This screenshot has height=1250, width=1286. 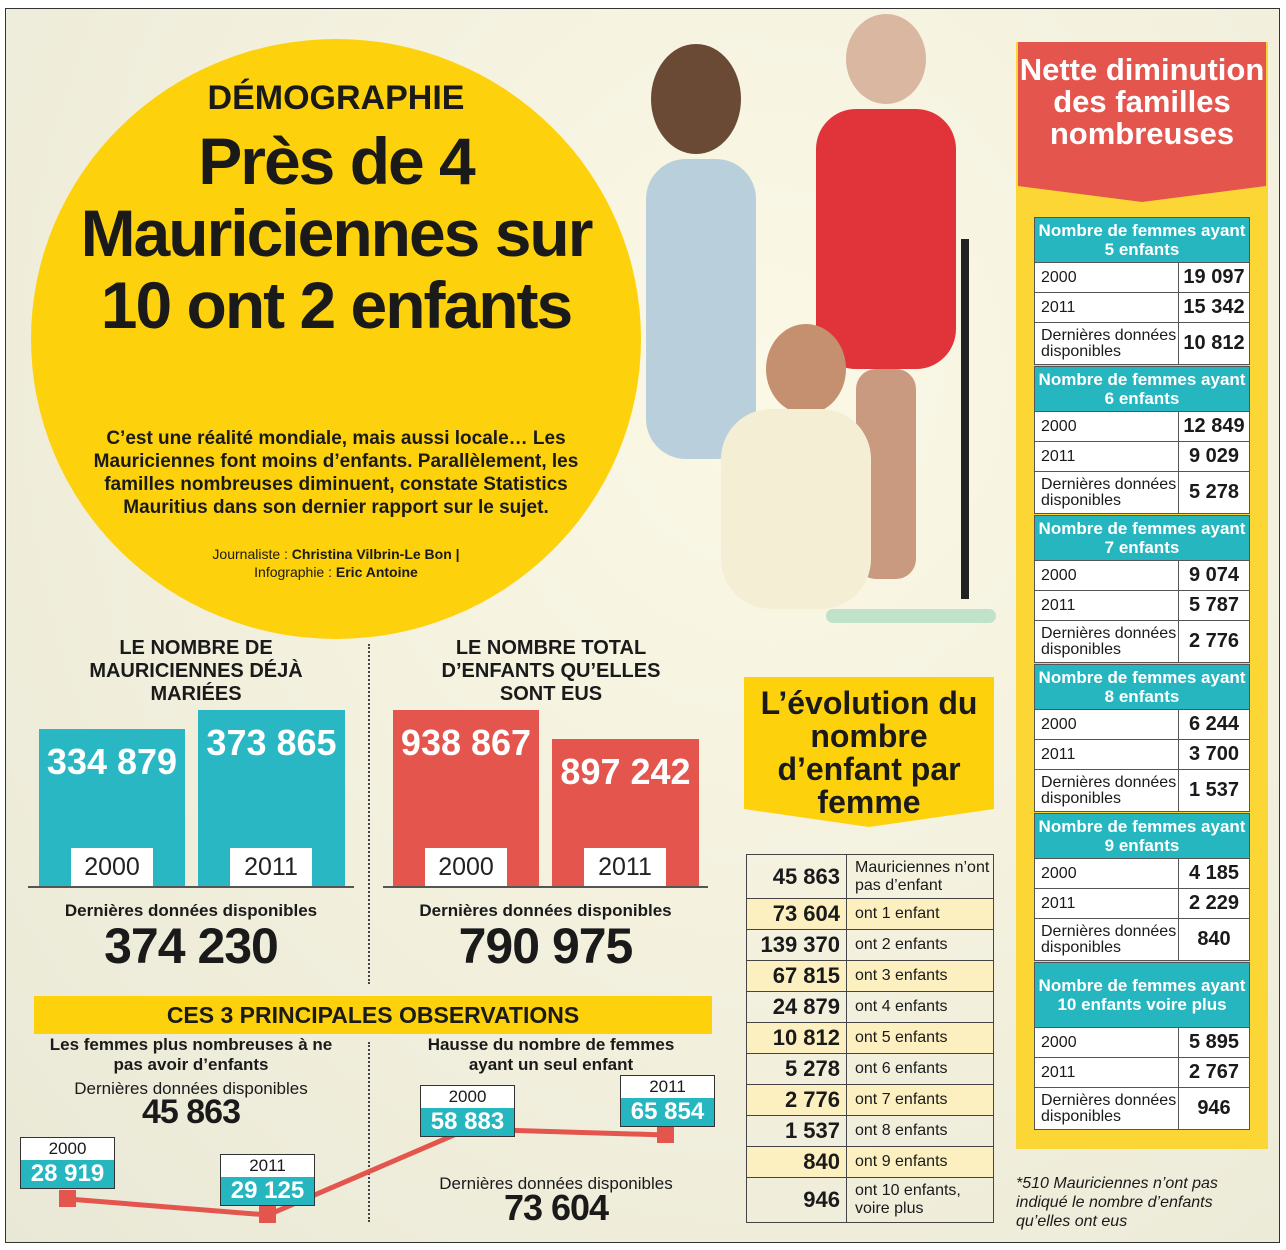 I want to click on evolution-row: 67 815 ont 3 enfants, so click(x=870, y=976).